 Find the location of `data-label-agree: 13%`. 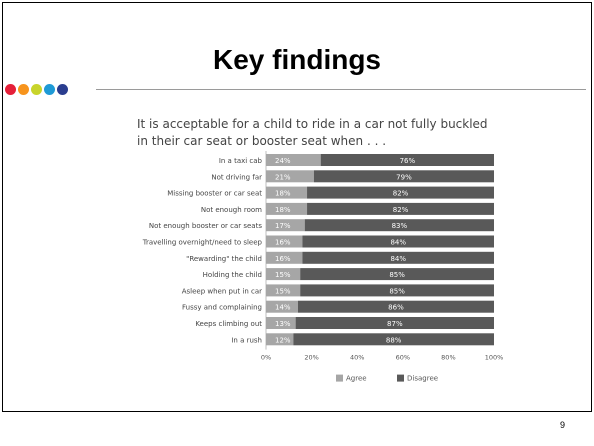

data-label-agree: 13% is located at coordinates (283, 324).